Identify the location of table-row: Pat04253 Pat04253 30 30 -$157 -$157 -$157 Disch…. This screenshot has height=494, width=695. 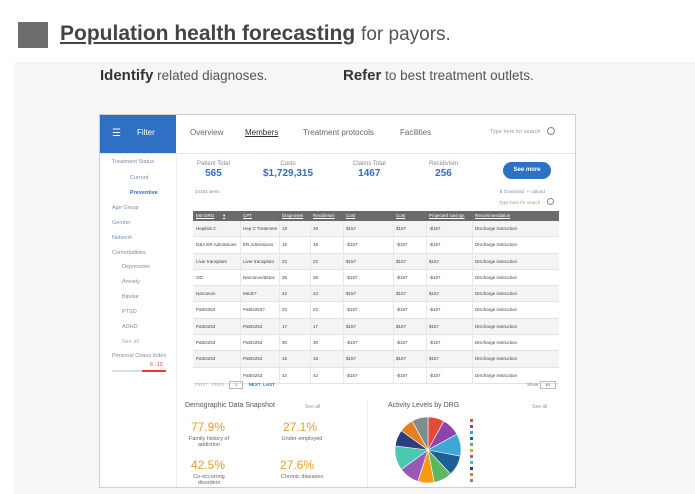
(376, 343).